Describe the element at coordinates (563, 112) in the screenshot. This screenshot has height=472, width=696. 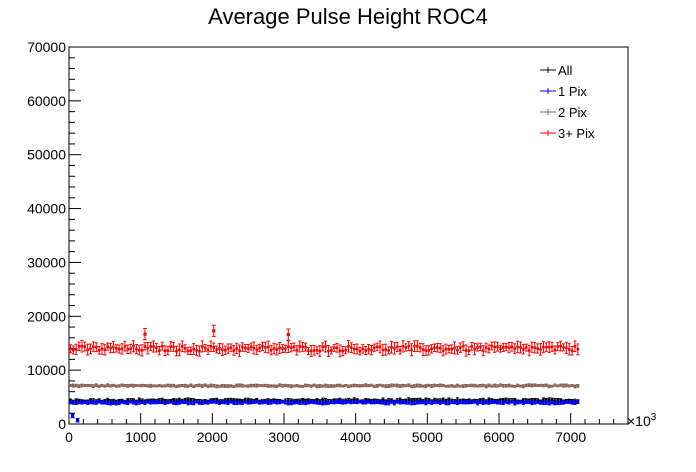
I see `legend-item: 2 Pix` at that location.